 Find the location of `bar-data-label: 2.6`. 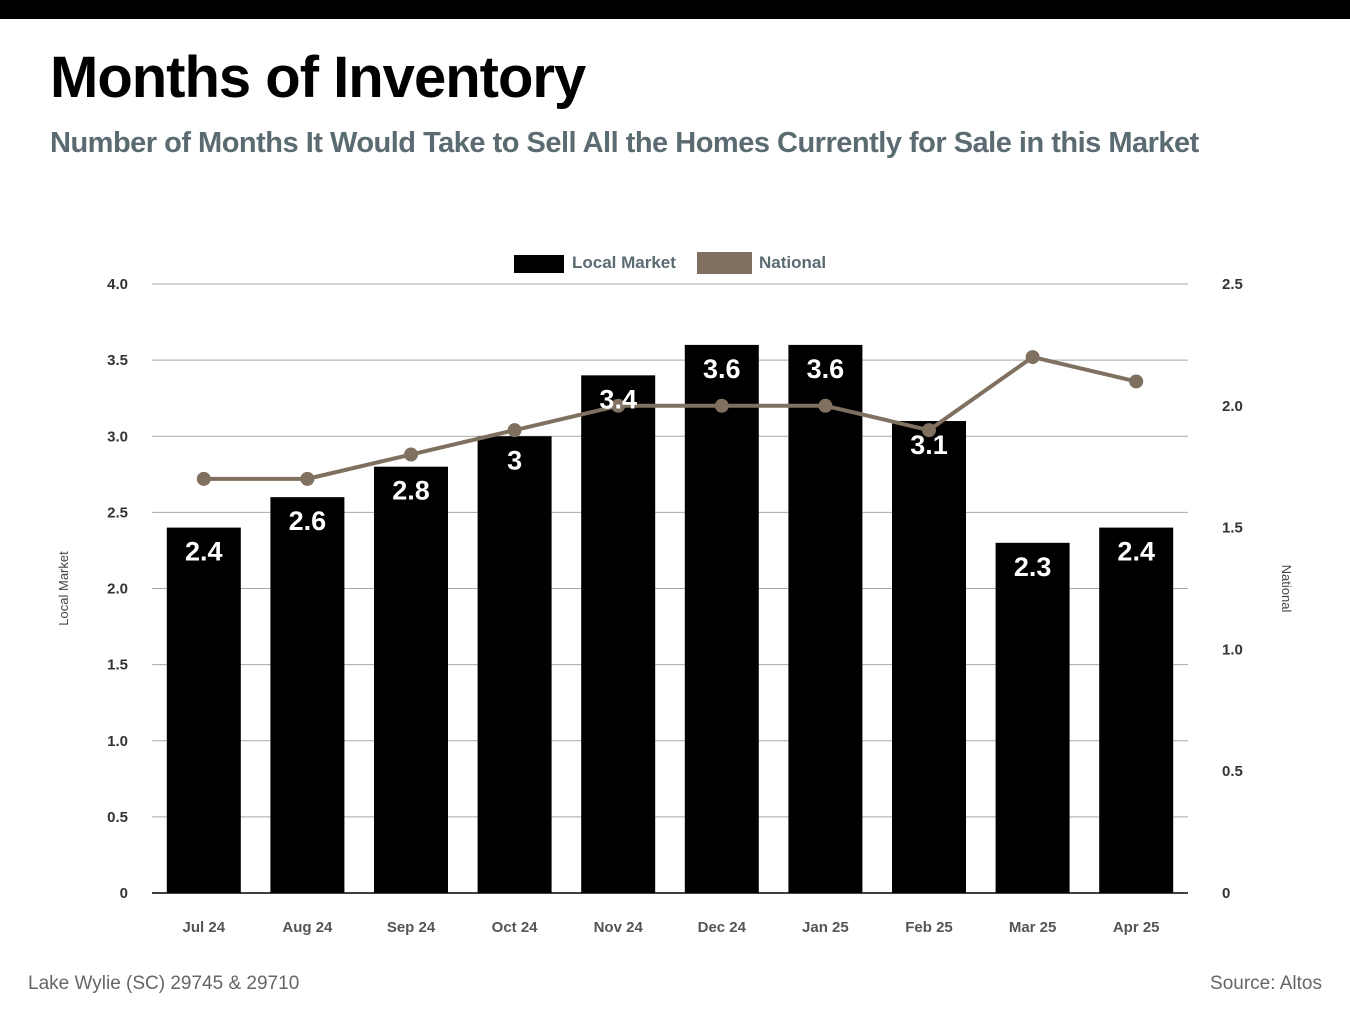

bar-data-label: 2.6 is located at coordinates (308, 521).